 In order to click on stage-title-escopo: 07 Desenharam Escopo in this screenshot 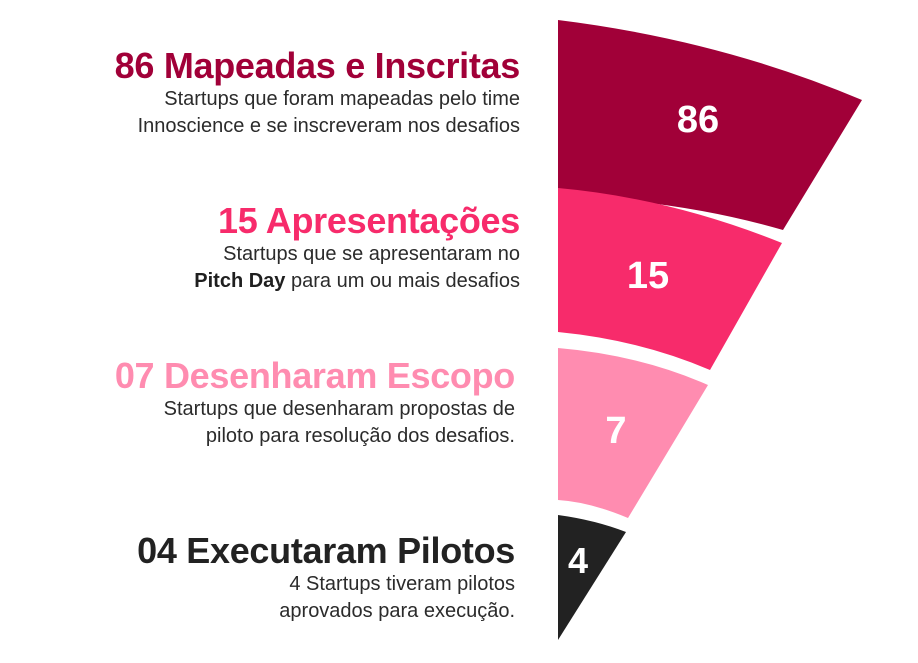, I will do `click(314, 375)`.